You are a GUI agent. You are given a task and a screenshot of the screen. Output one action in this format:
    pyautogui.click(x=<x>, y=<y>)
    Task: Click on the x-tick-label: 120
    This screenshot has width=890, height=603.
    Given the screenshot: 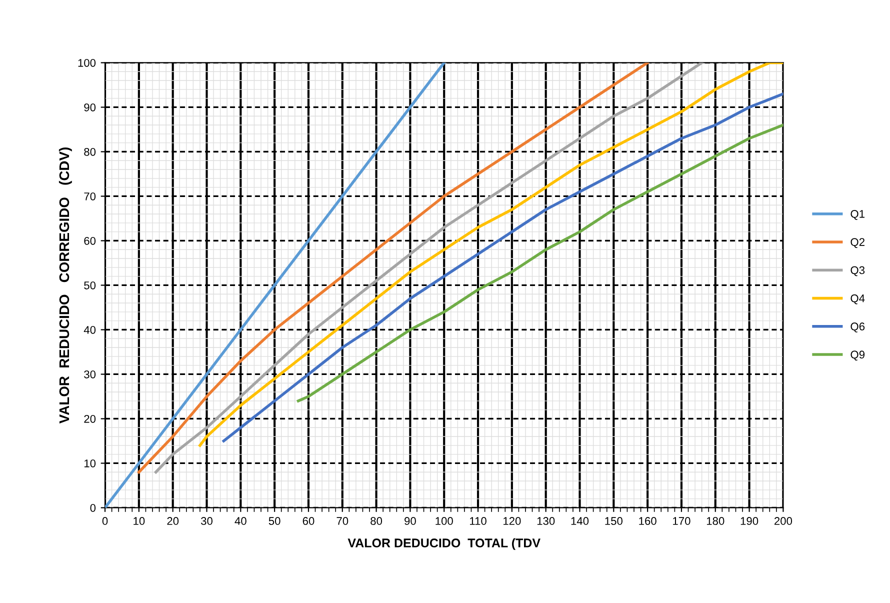 What is the action you would take?
    pyautogui.click(x=512, y=521)
    